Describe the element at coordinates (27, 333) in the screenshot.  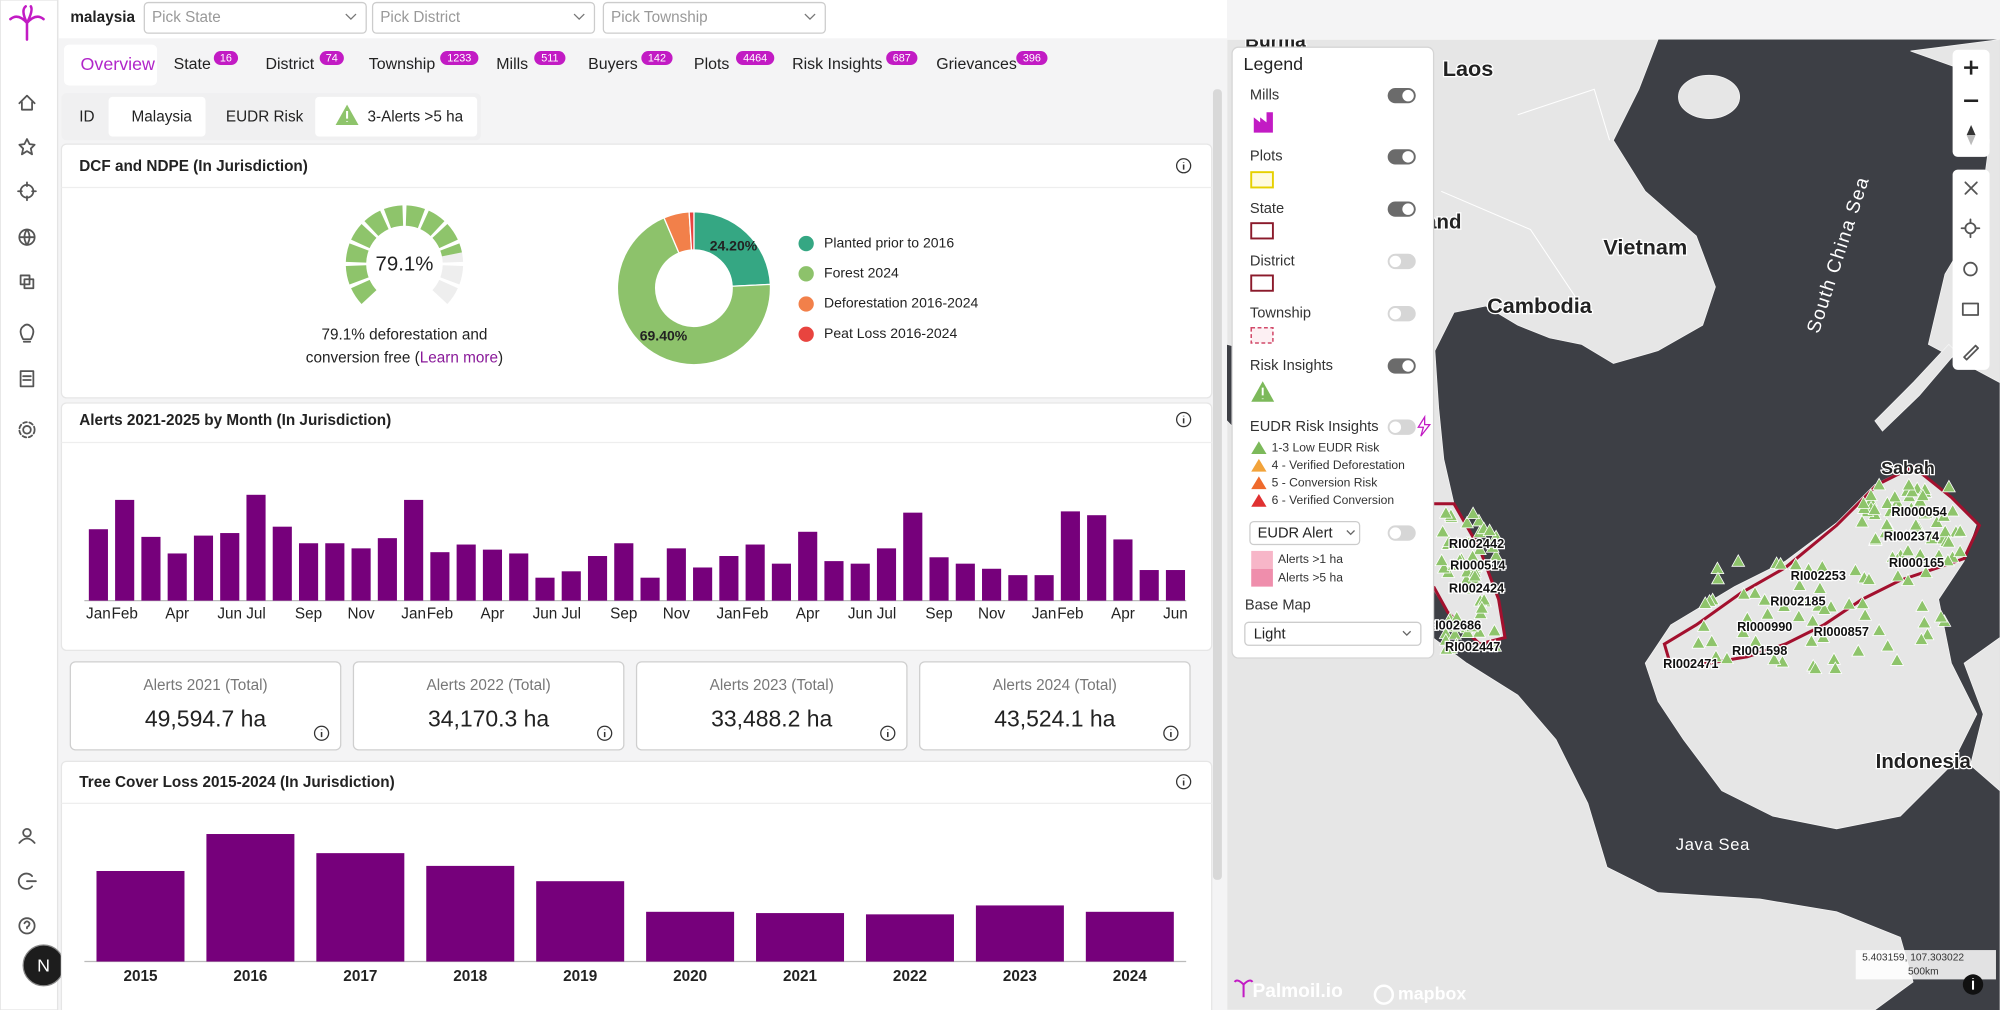
I see `bulb-icon` at that location.